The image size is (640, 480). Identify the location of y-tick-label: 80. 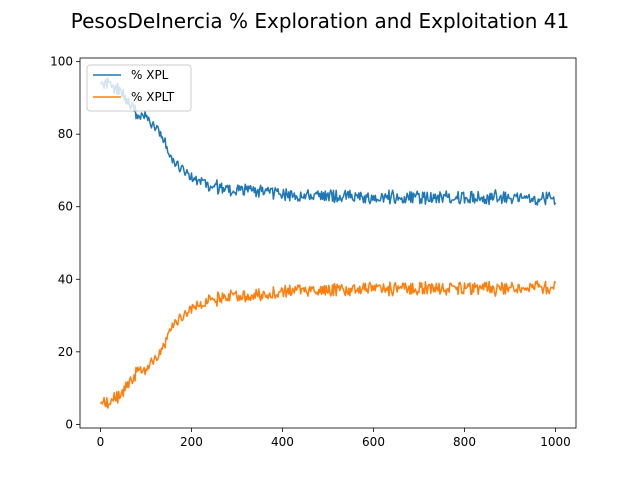
(65, 134).